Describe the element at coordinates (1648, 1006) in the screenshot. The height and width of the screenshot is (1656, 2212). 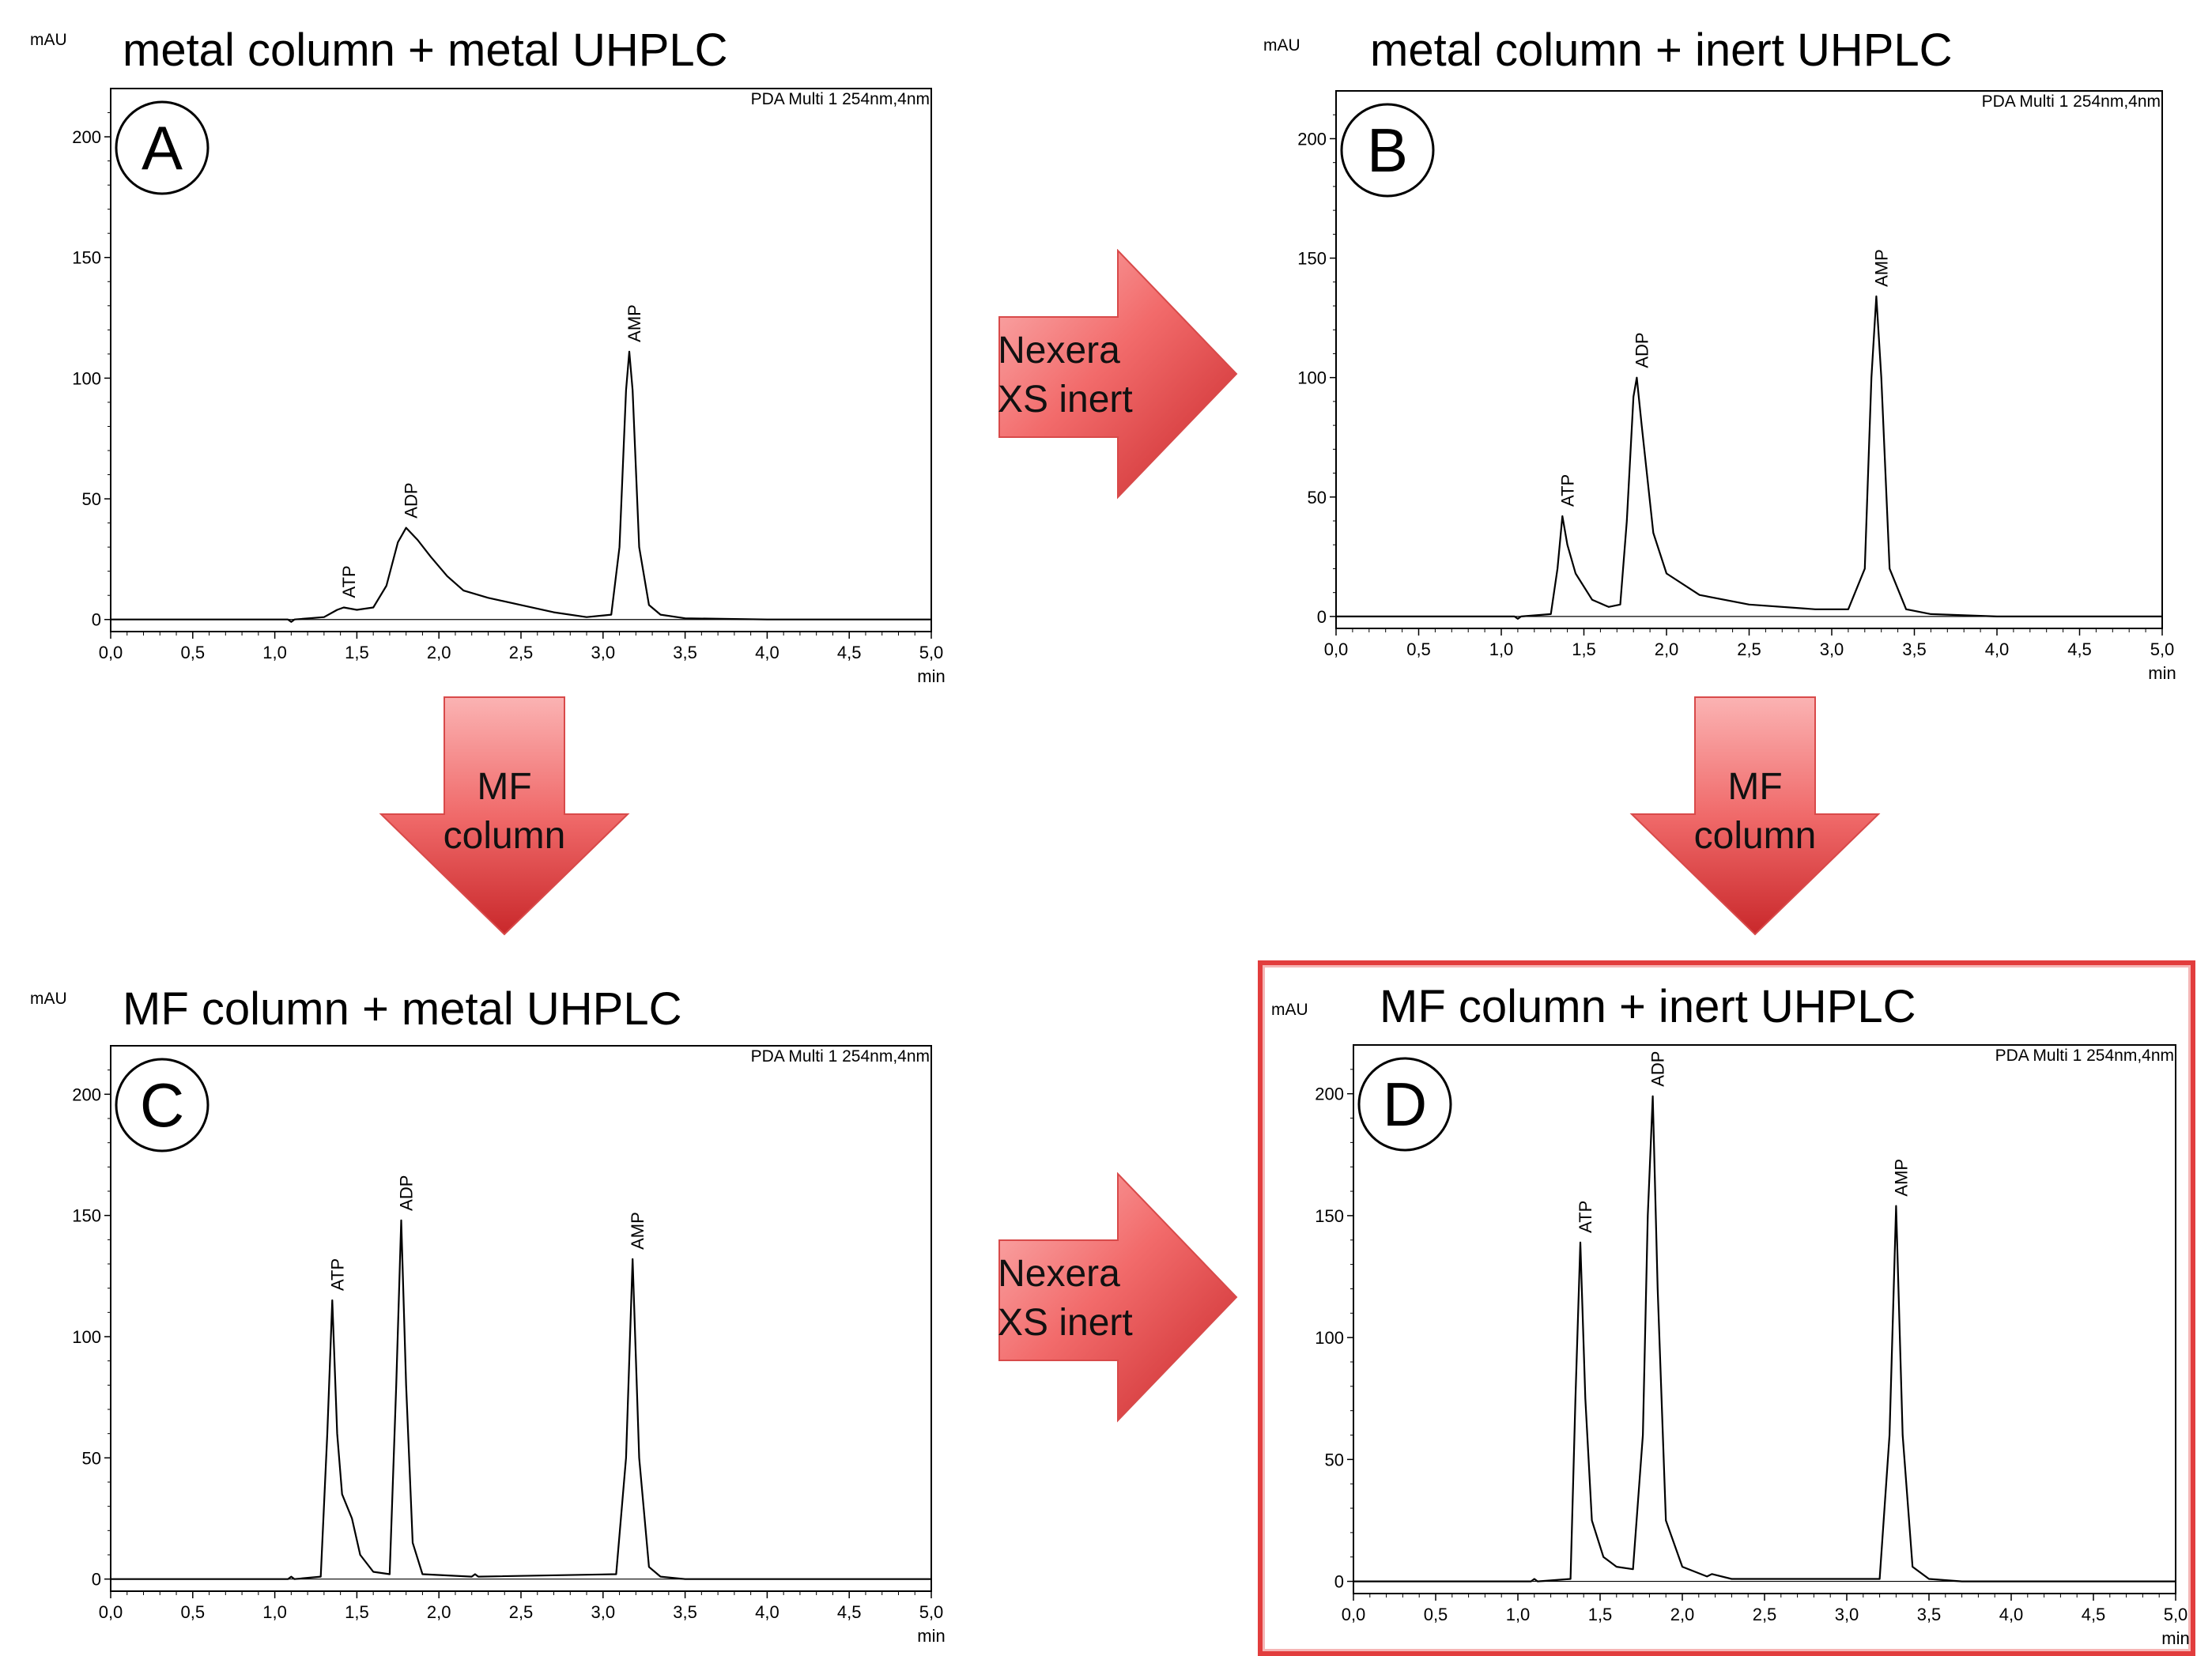
I see `chart-title: MF column + inert UHPLC` at that location.